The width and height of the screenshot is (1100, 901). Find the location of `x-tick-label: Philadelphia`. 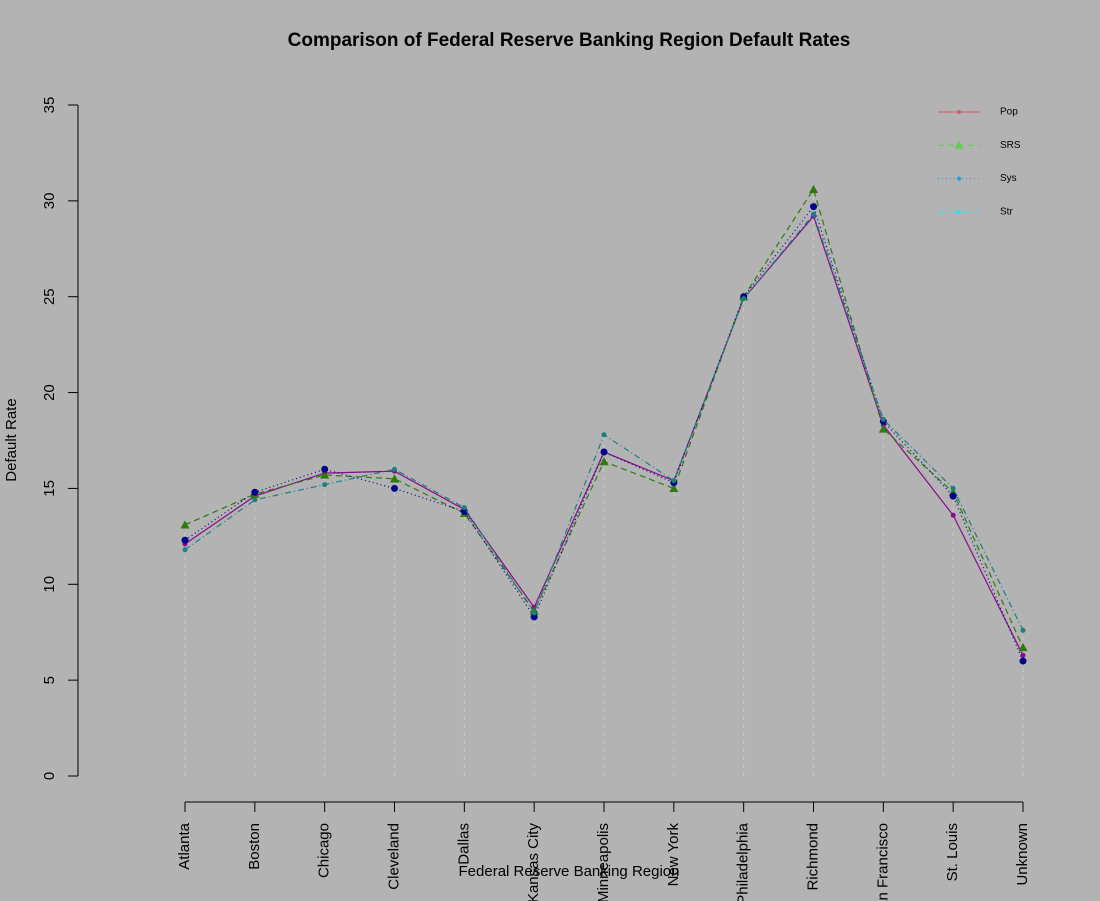

x-tick-label: Philadelphia is located at coordinates (743, 861).